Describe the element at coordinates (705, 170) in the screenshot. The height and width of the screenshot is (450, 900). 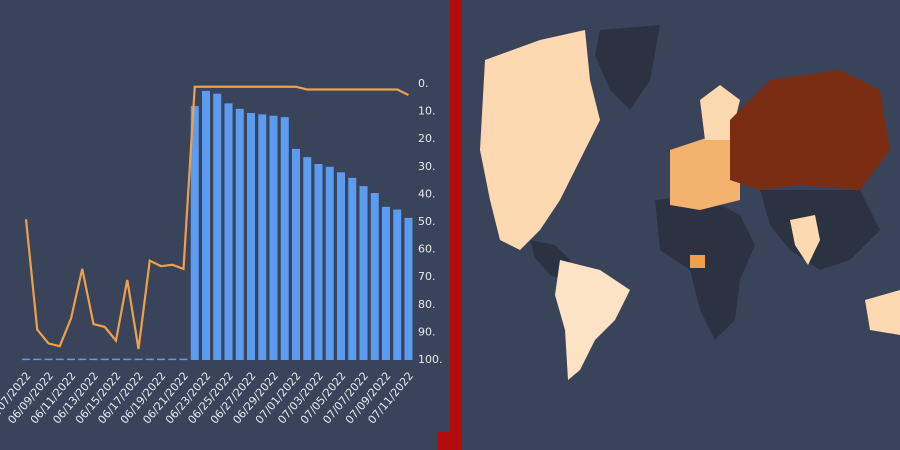
I see `europe` at that location.